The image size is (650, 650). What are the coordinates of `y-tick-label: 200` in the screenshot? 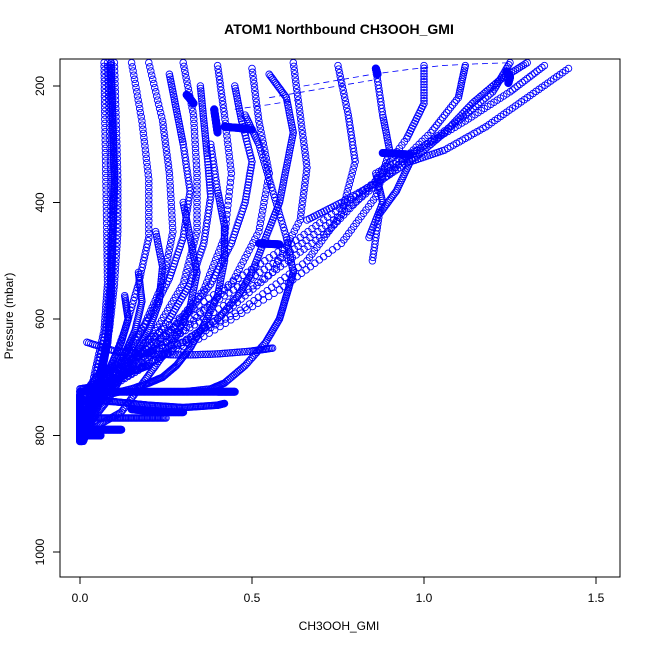 It's located at (40, 86).